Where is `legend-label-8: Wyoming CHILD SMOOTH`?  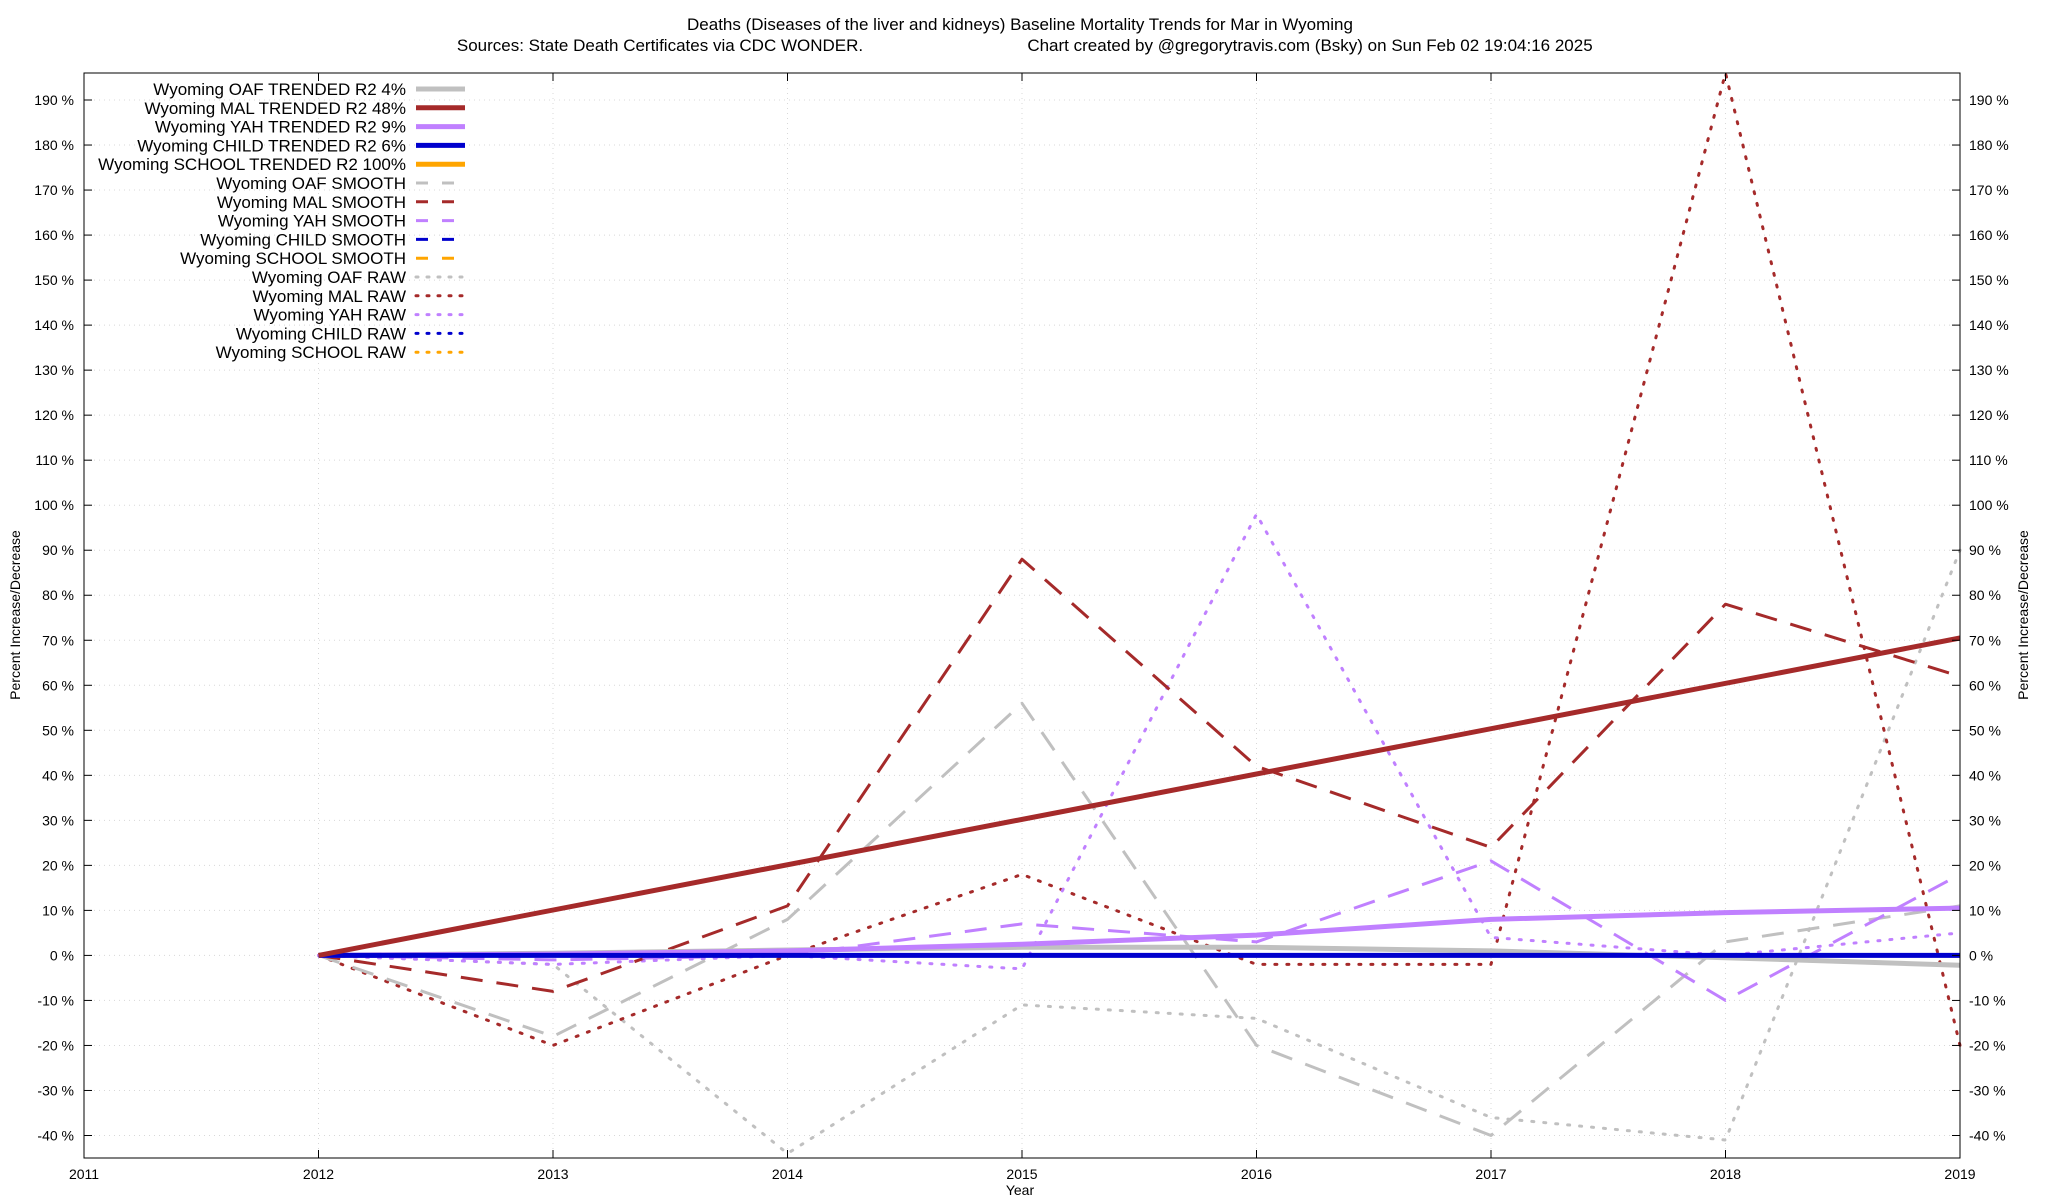
legend-label-8: Wyoming CHILD SMOOTH is located at coordinates (303, 239).